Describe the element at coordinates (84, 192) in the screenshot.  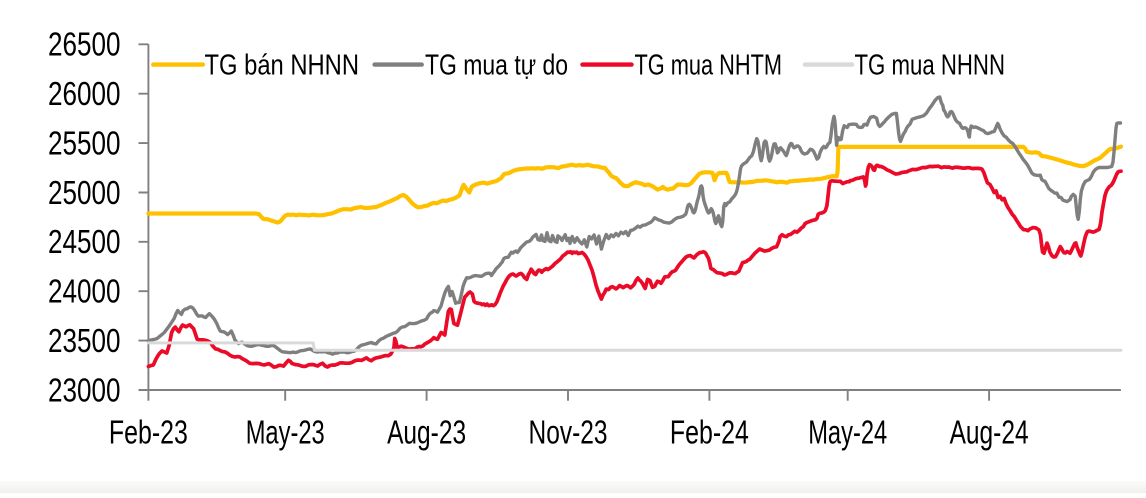
I see `svg-text: 25000` at that location.